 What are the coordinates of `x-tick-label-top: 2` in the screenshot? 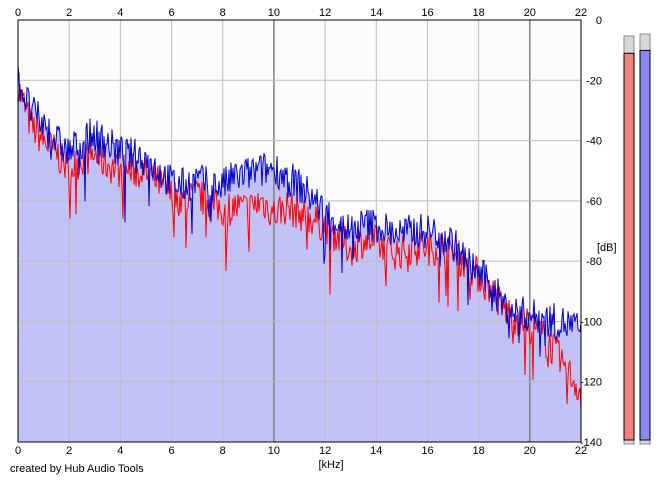 It's located at (69, 13).